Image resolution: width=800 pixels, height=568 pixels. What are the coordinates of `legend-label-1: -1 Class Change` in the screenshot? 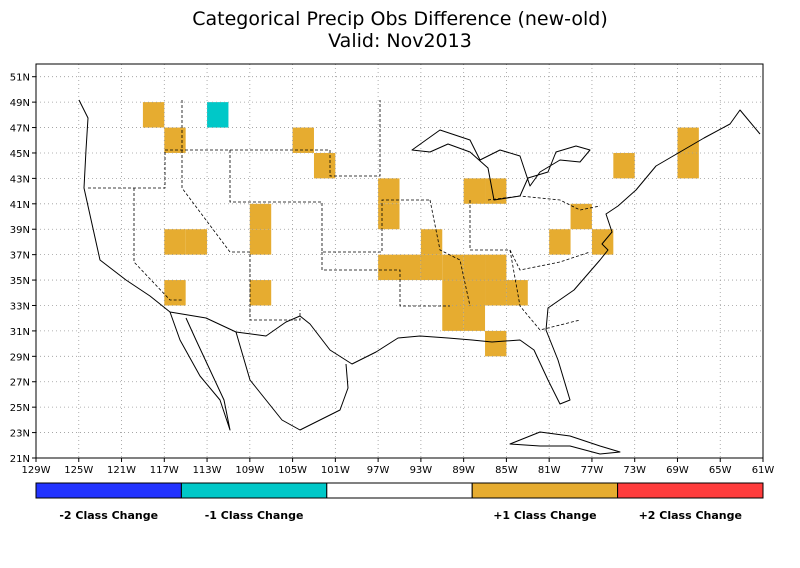 It's located at (254, 515).